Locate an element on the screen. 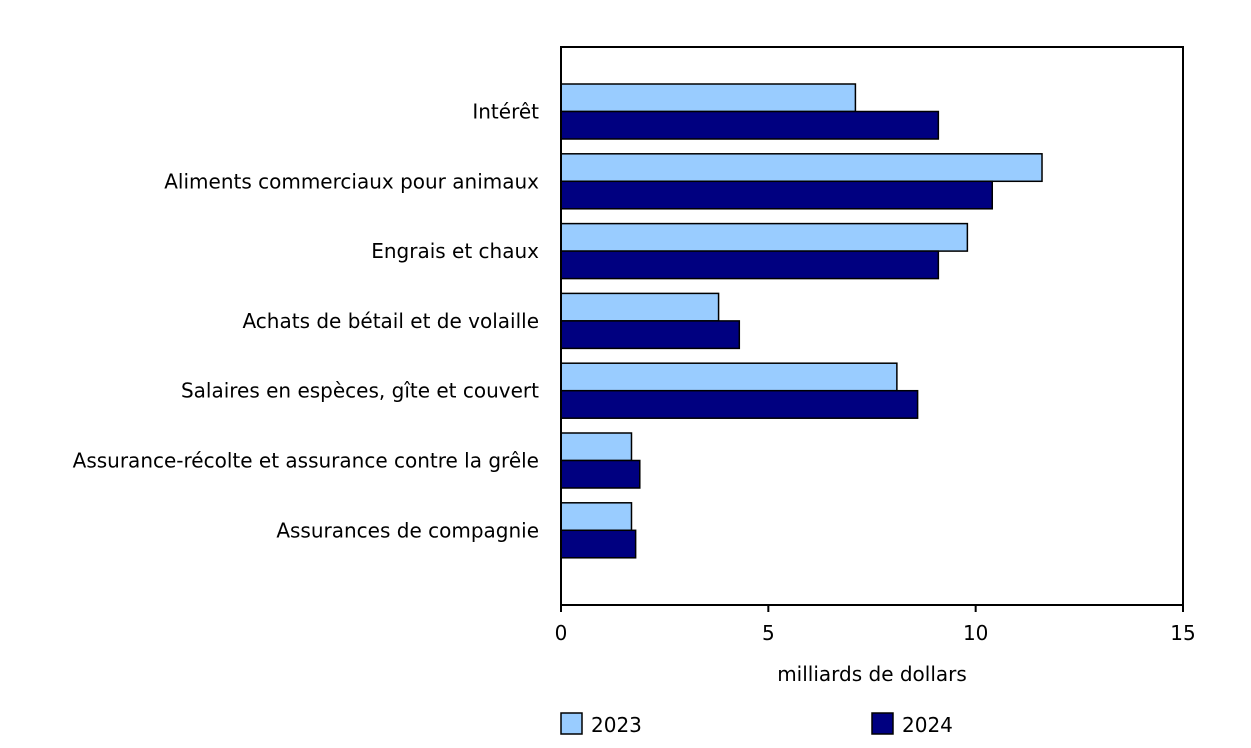  category-label: Achats de bétail et de volaille is located at coordinates (390, 321).